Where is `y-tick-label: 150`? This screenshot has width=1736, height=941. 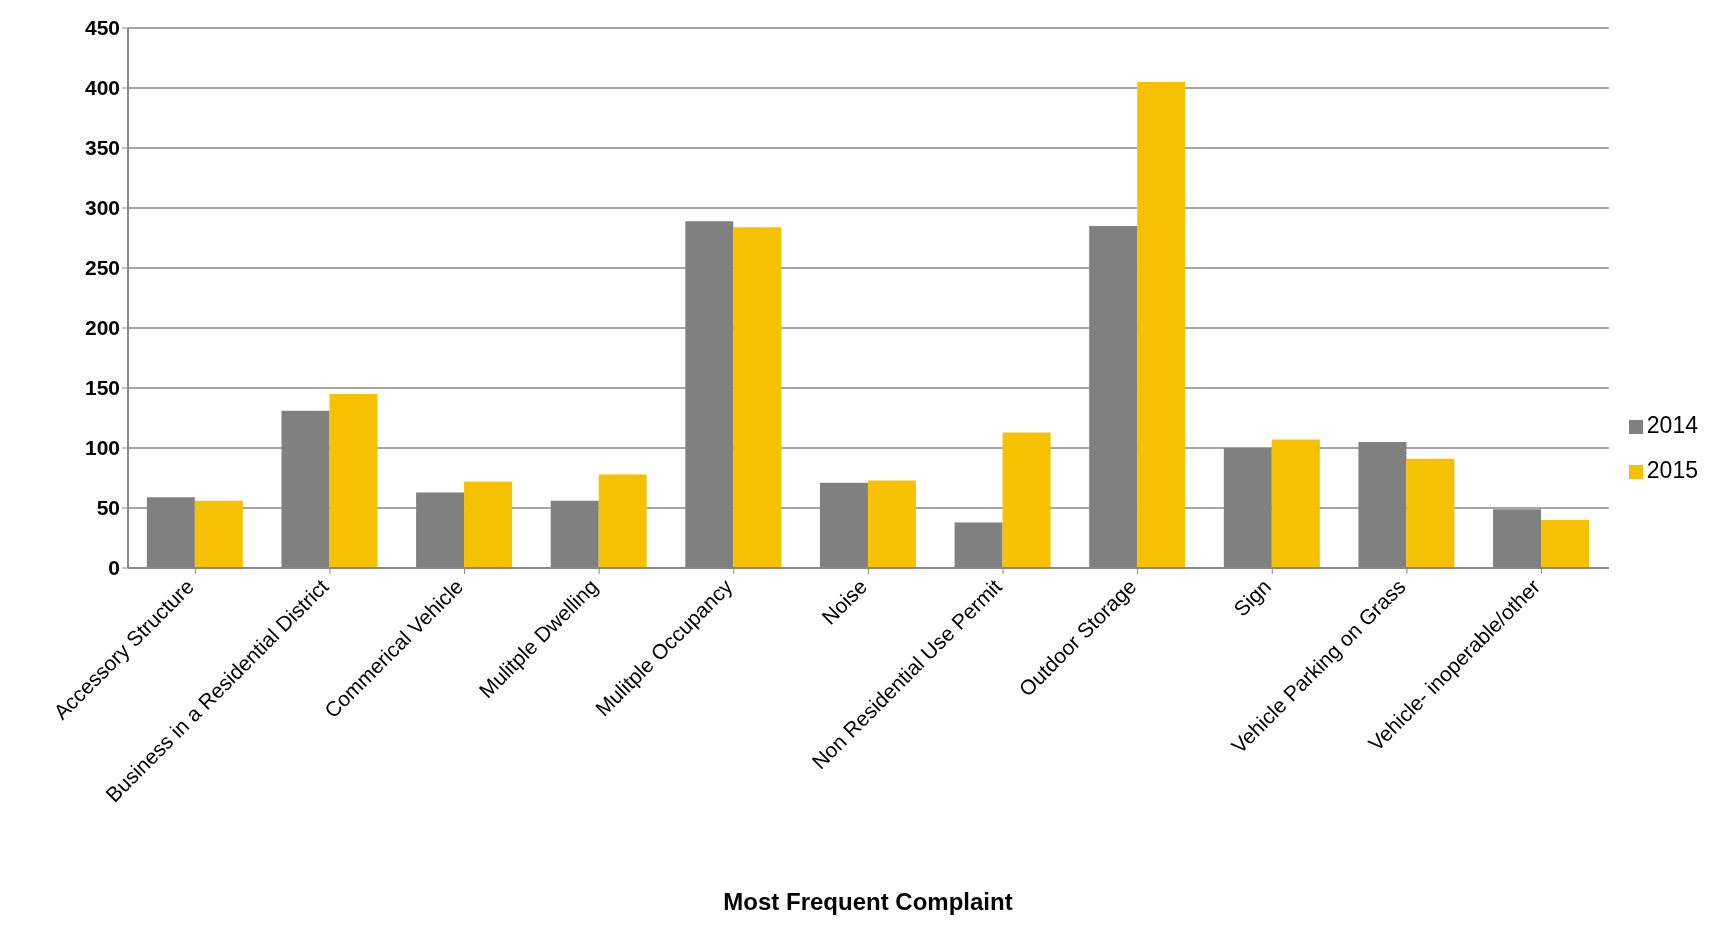
y-tick-label: 150 is located at coordinates (102, 388).